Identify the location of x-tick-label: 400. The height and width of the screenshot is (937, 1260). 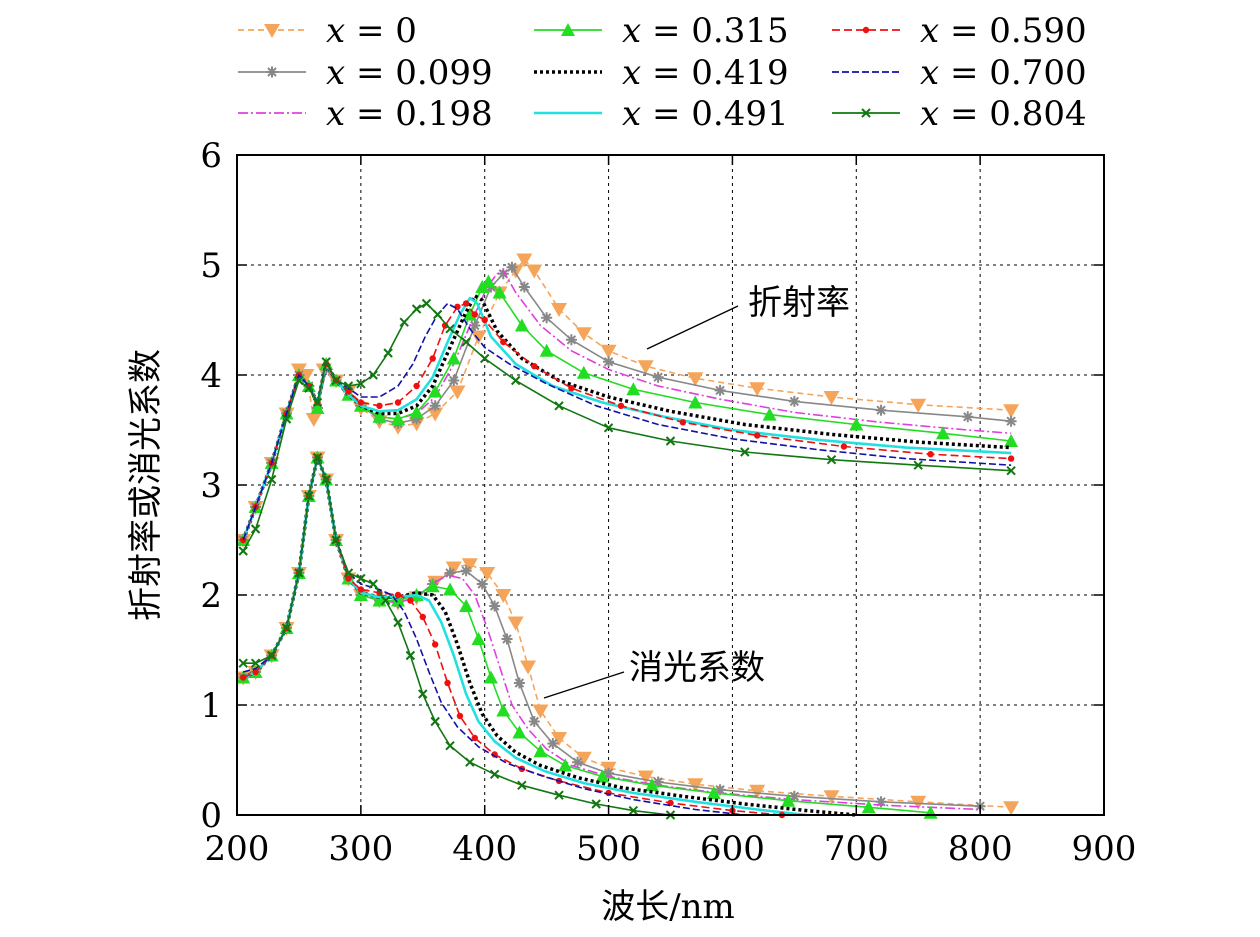
(484, 849).